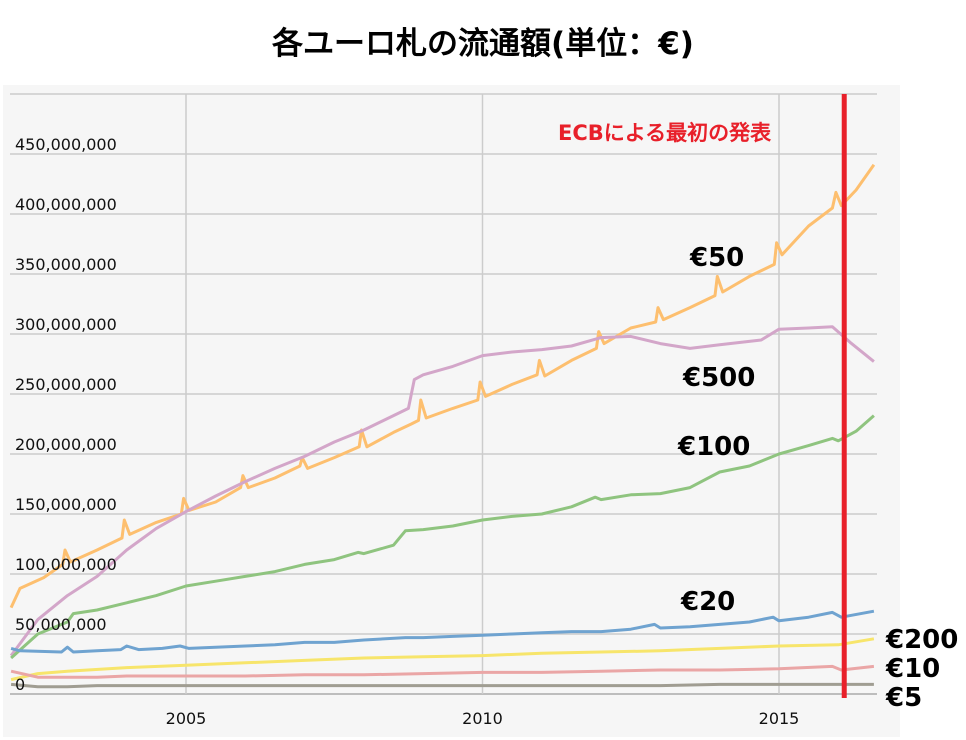 The width and height of the screenshot is (966, 740). What do you see at coordinates (66, 204) in the screenshot?
I see `y-tick-label: 400,000,000` at bounding box center [66, 204].